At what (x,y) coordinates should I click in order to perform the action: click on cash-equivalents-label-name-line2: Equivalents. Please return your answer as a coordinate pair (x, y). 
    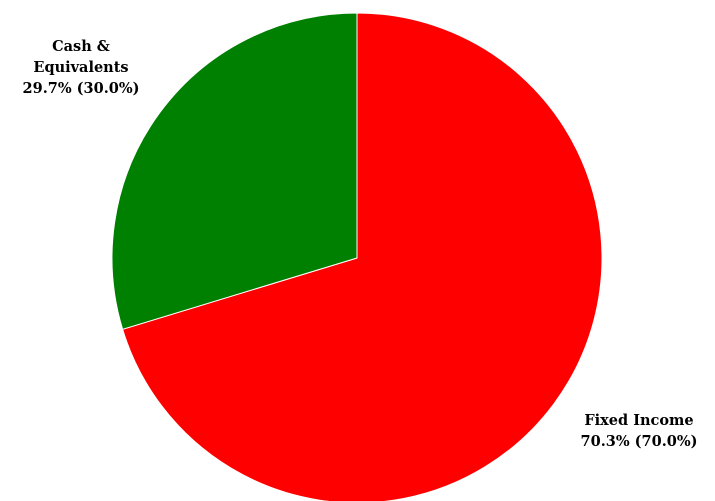
    Looking at the image, I should click on (81, 67).